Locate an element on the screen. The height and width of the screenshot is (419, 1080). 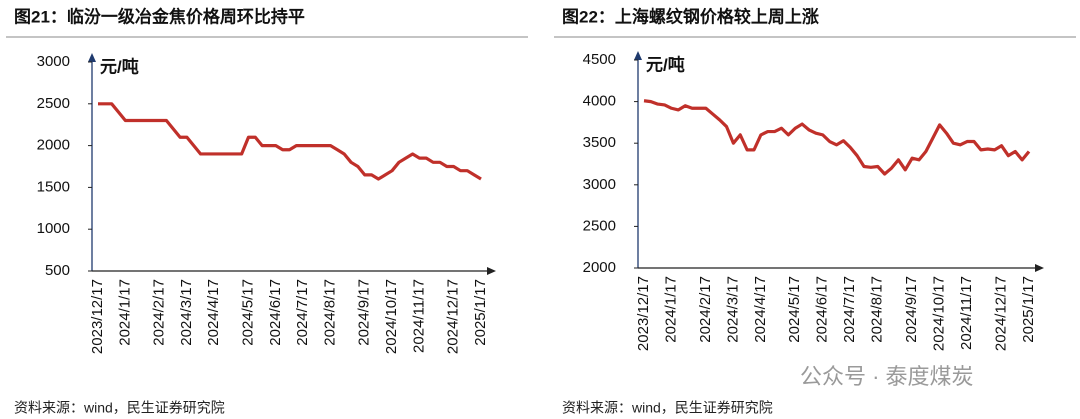
y-tick-label: 500 is located at coordinates (57, 270).